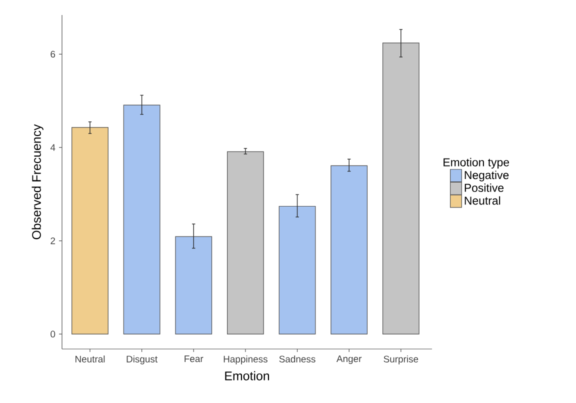 Image resolution: width=576 pixels, height=403 pixels. I want to click on x-tick-label: Fear, so click(194, 359).